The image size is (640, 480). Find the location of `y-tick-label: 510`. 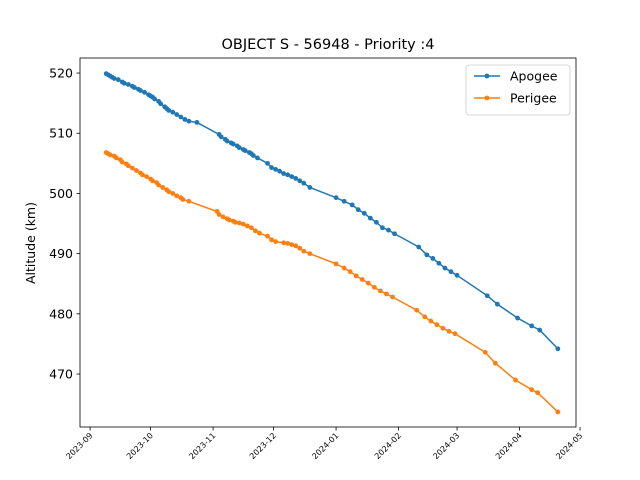

y-tick-label: 510 is located at coordinates (61, 133).